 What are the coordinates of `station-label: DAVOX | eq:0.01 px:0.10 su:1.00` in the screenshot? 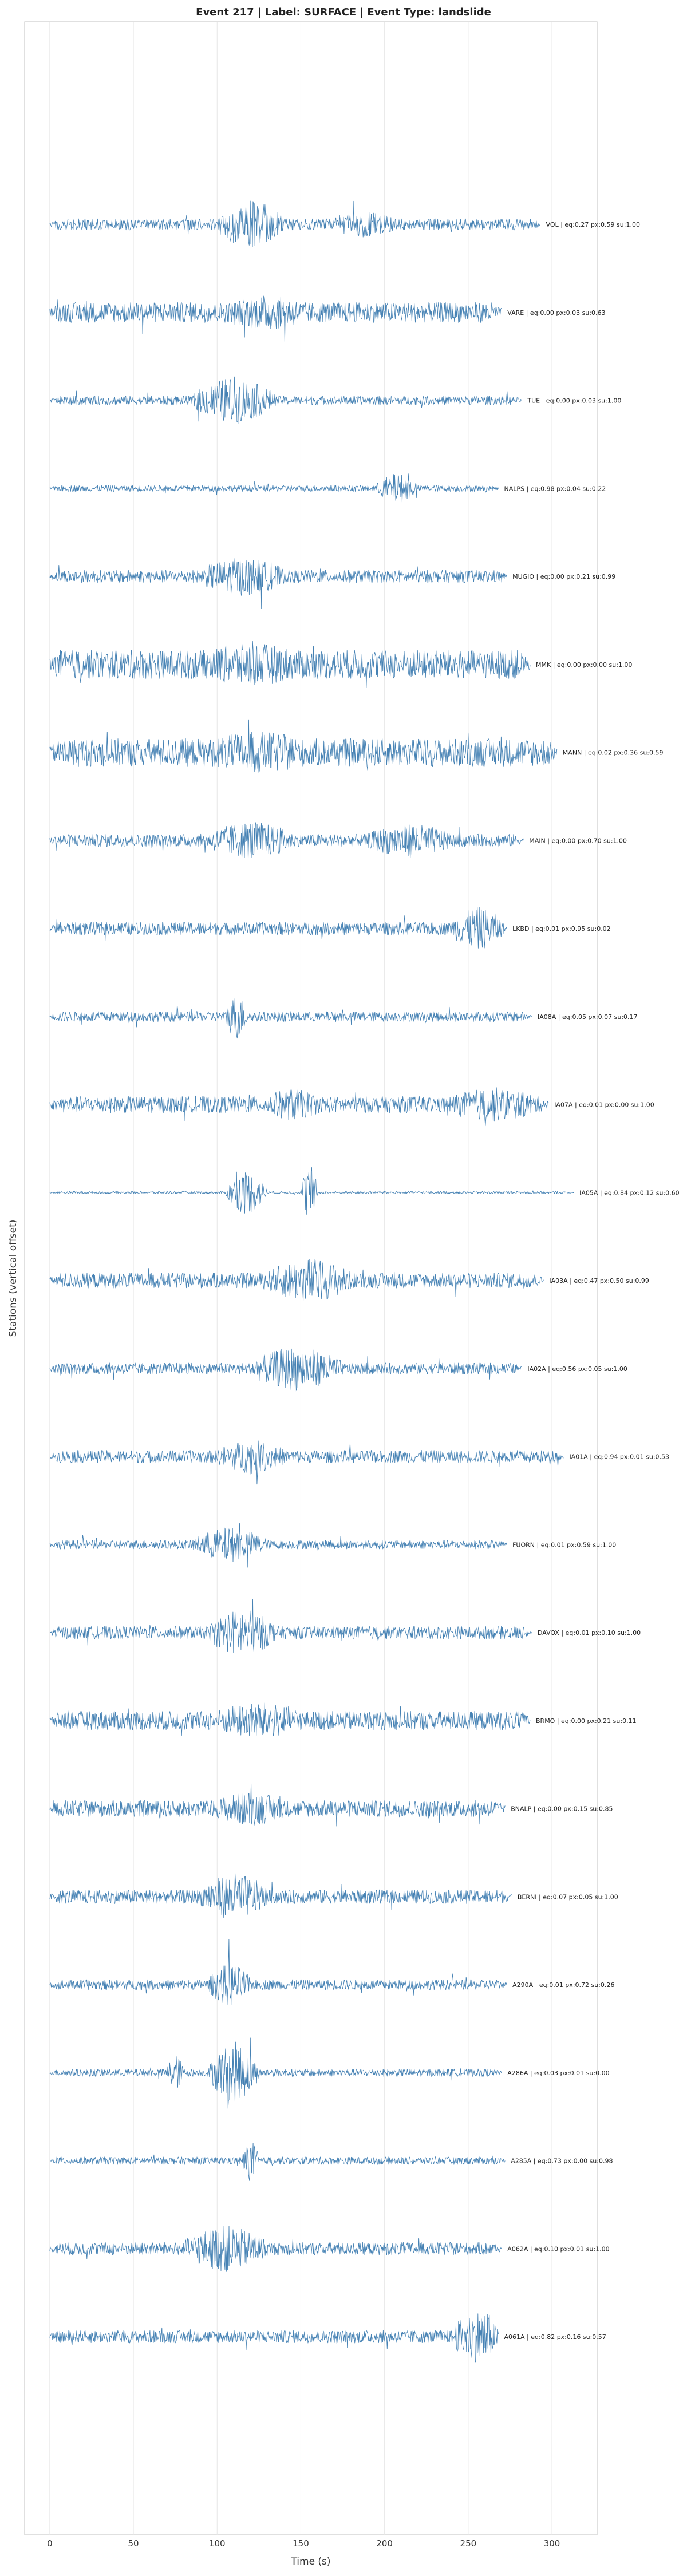 It's located at (589, 1633).